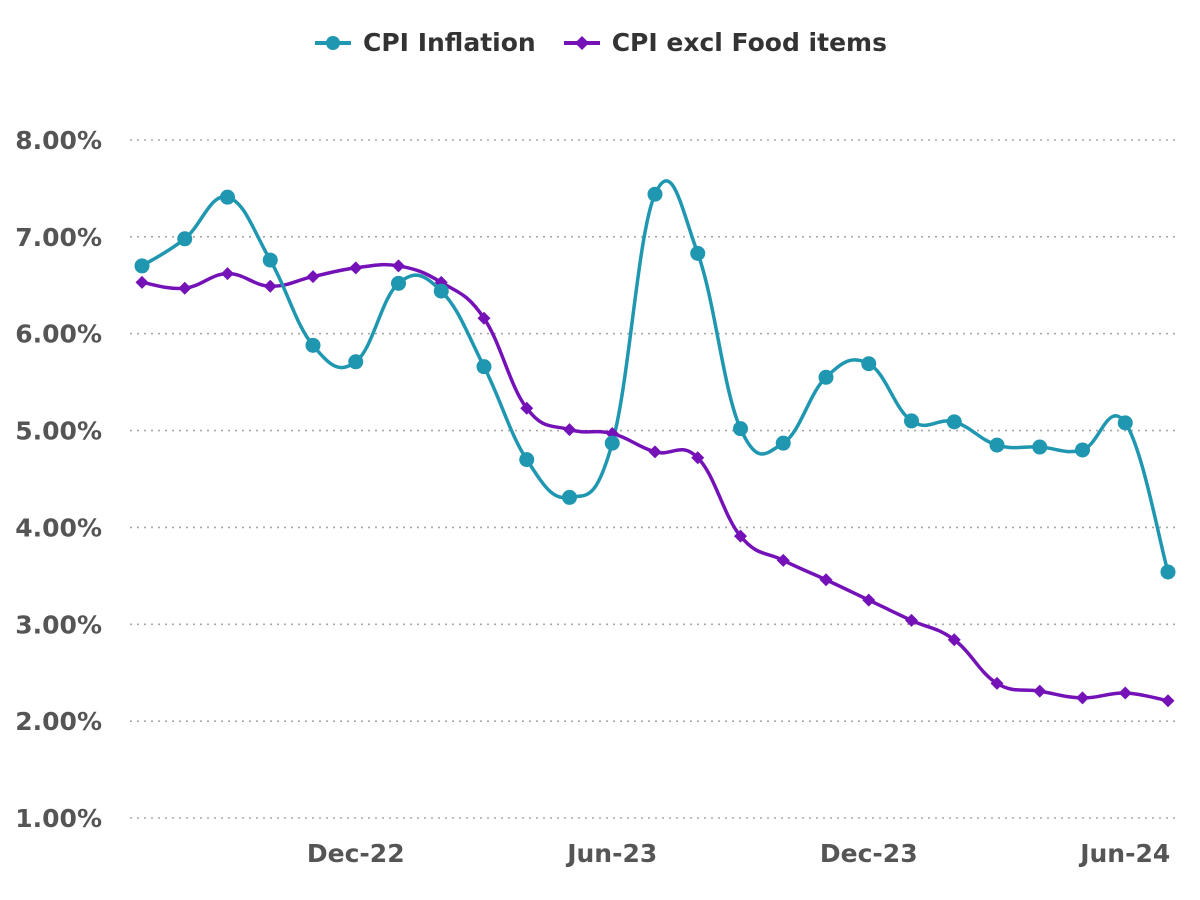  What do you see at coordinates (449, 42) in the screenshot?
I see `legend-label-cpi-inflation: CPI Inflation` at bounding box center [449, 42].